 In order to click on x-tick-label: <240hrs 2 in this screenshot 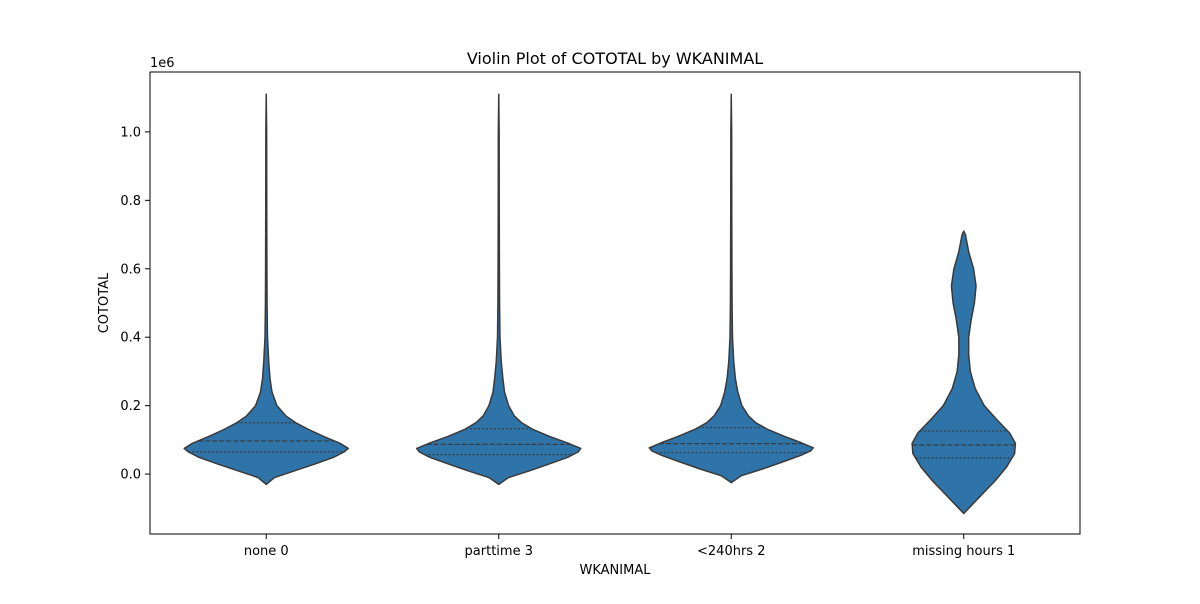, I will do `click(731, 551)`.